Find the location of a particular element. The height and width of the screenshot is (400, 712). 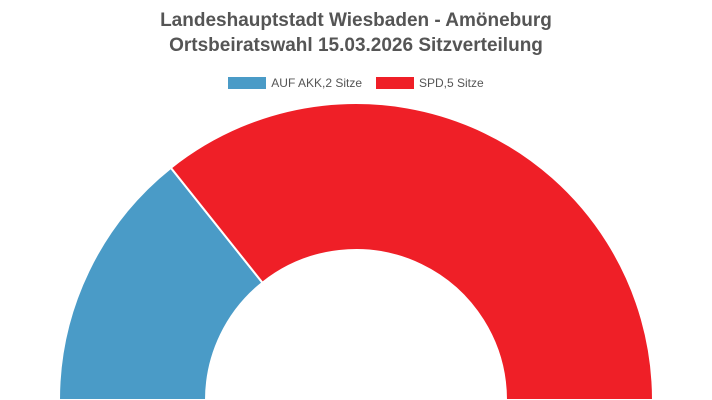

legend-label-auf-akk: AUF AKK,2 Sitze is located at coordinates (316, 83).